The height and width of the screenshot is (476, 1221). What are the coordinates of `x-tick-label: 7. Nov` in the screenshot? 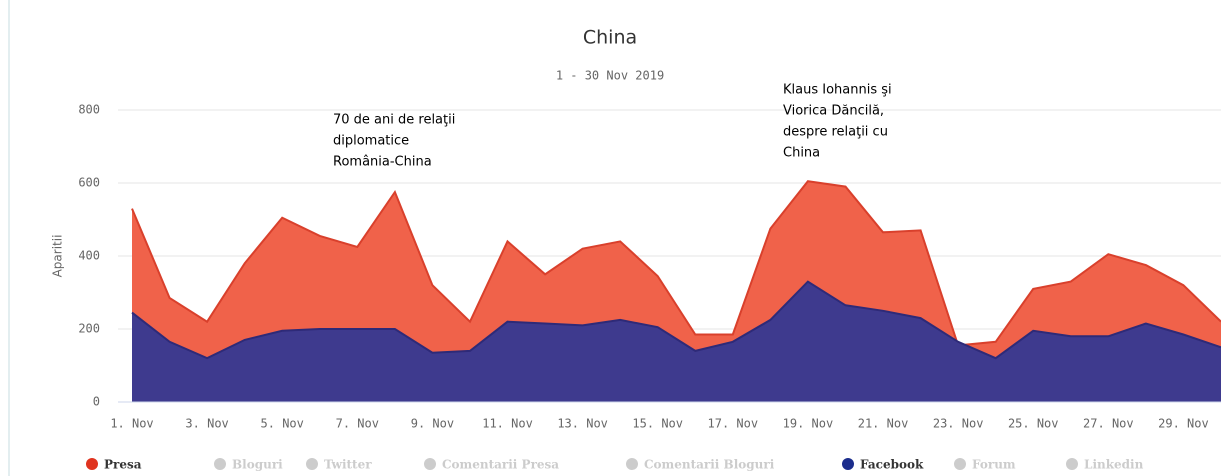 It's located at (357, 424).